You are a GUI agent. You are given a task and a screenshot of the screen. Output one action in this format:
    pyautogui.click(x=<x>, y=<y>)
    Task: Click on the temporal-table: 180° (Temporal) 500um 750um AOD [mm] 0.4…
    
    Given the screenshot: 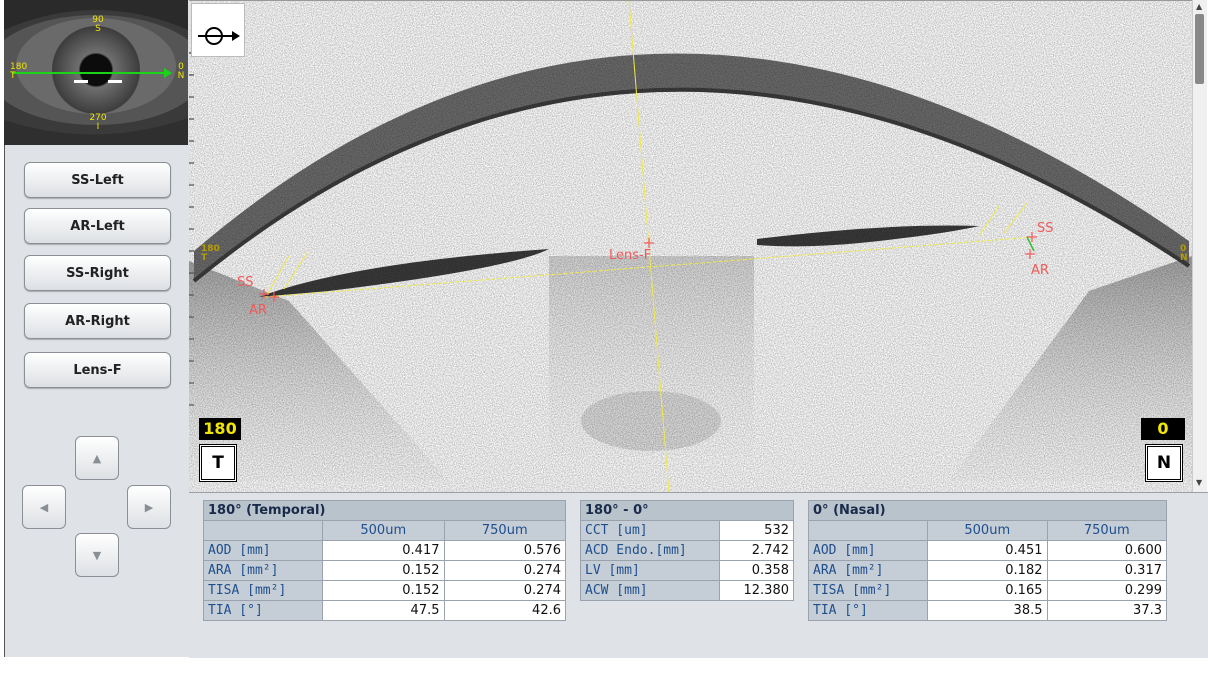 What is the action you would take?
    pyautogui.click(x=384, y=560)
    